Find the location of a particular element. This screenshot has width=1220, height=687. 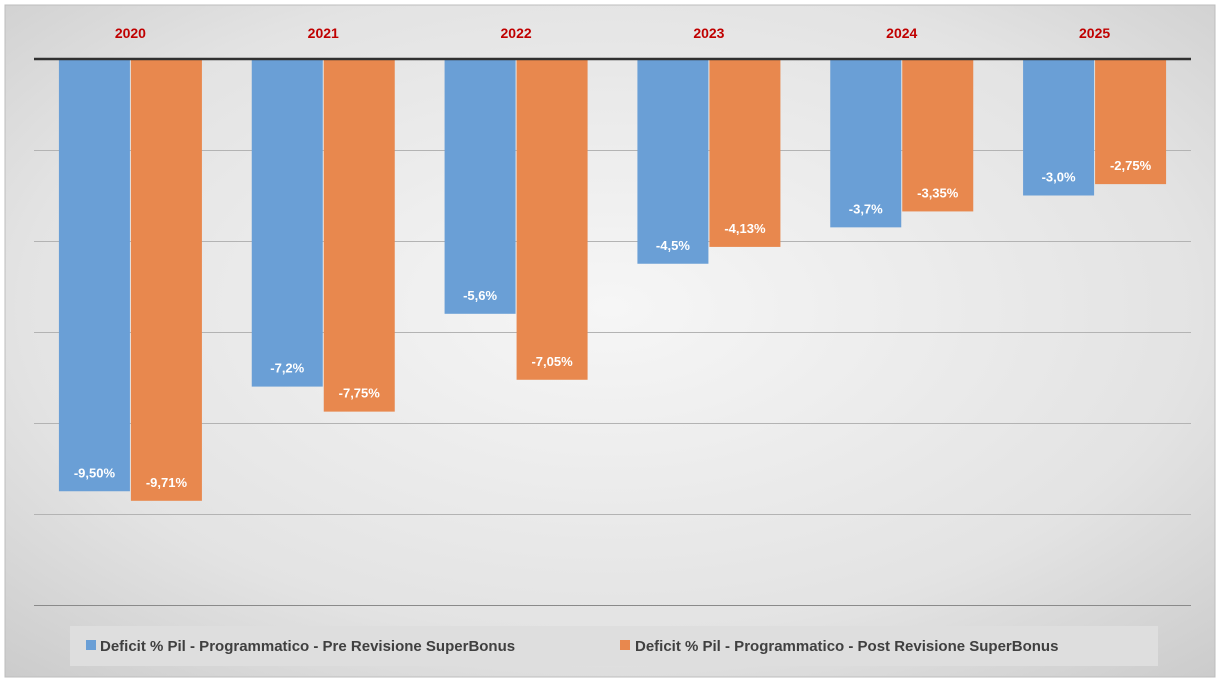

legend-background is located at coordinates (614, 646).